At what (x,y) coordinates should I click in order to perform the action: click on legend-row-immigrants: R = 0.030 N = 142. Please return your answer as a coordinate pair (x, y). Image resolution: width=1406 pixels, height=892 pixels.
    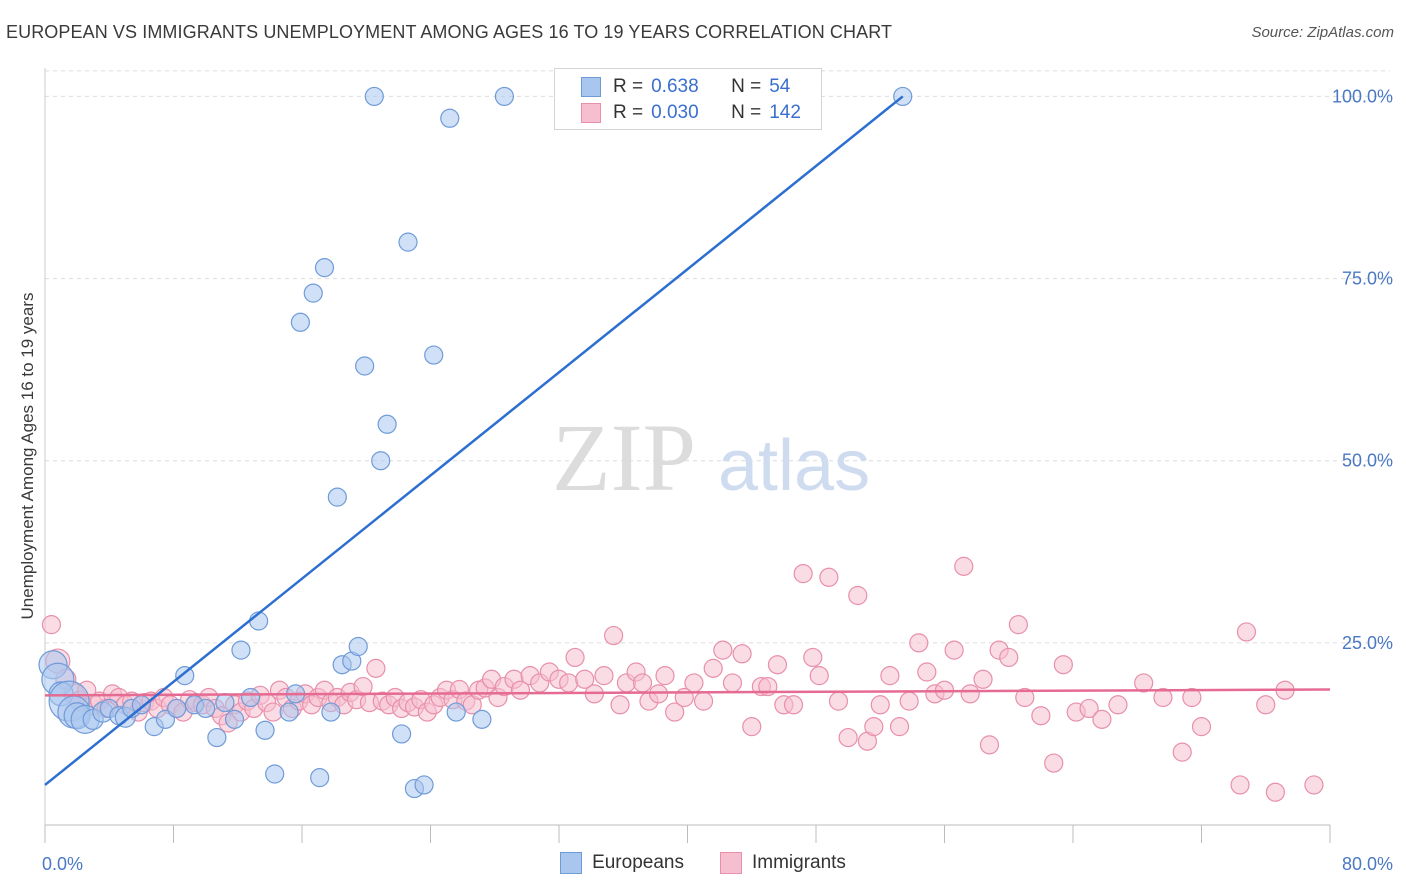
    Looking at the image, I should click on (691, 113).